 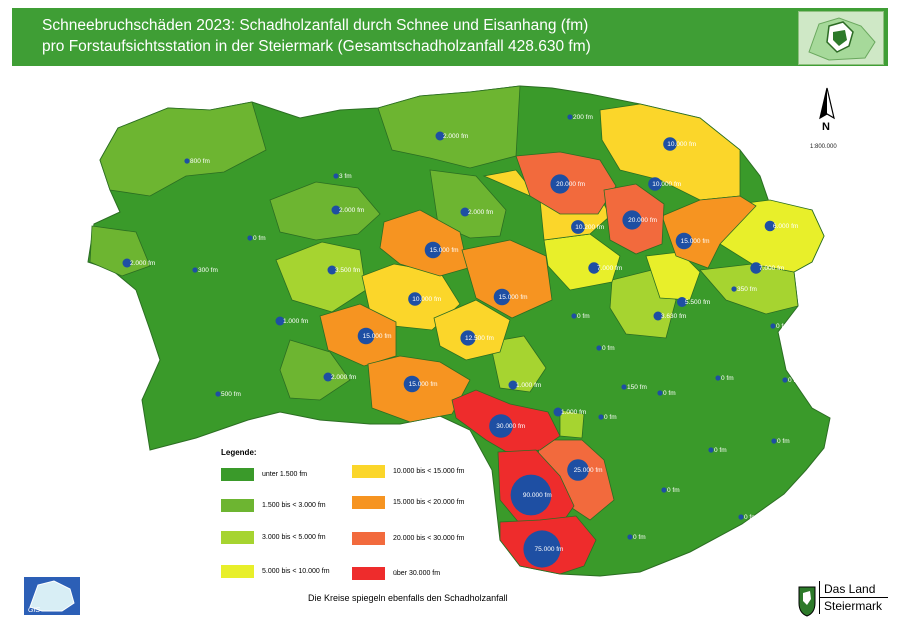 I want to click on station-label: 3.500 fm, so click(x=347, y=270).